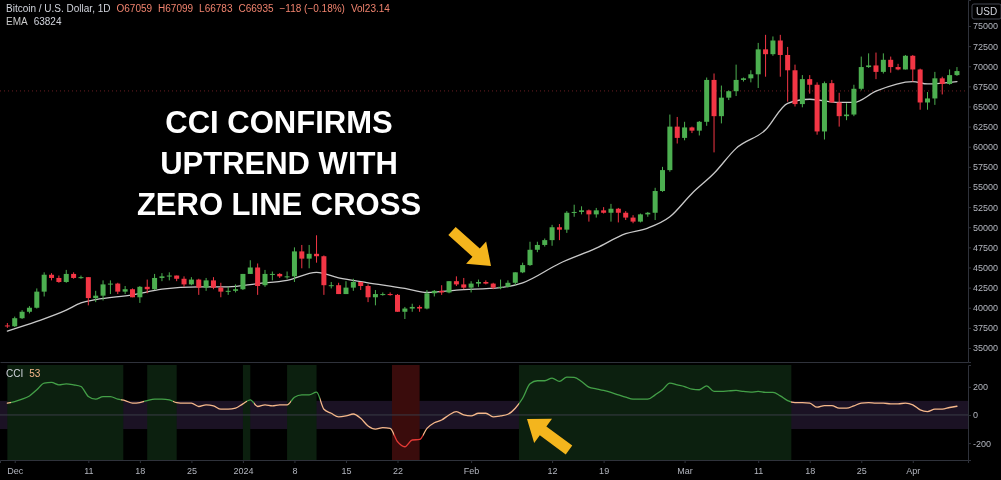 The width and height of the screenshot is (1001, 480). I want to click on y-tick-label: 75000, so click(986, 26).